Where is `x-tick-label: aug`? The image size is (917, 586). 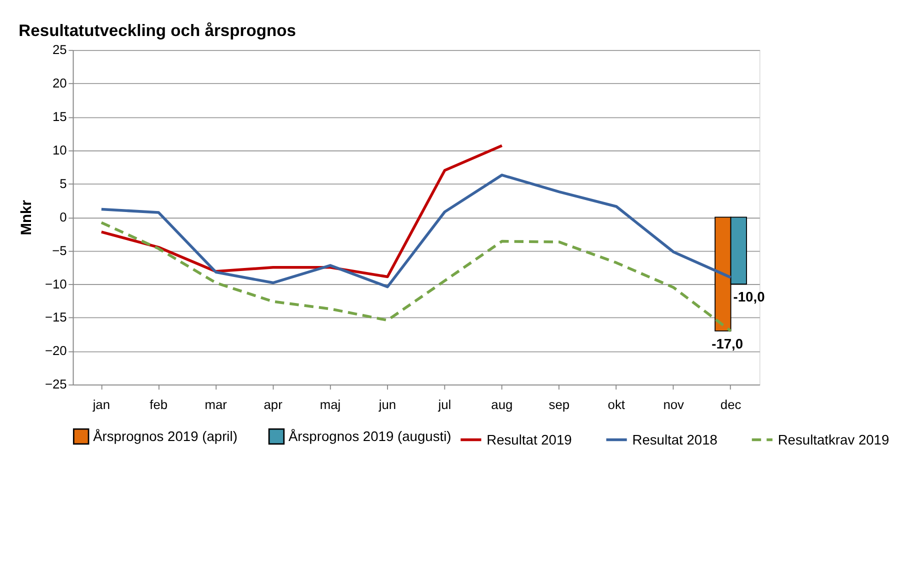 x-tick-label: aug is located at coordinates (502, 404).